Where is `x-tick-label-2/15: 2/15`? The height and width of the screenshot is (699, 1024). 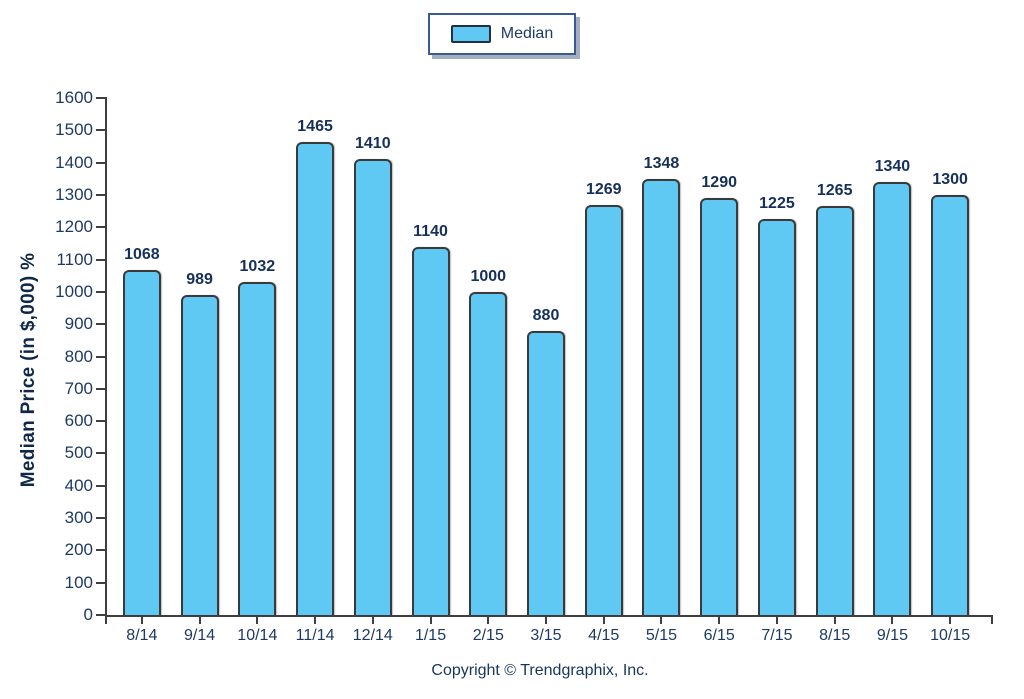
x-tick-label-2/15: 2/15 is located at coordinates (488, 635).